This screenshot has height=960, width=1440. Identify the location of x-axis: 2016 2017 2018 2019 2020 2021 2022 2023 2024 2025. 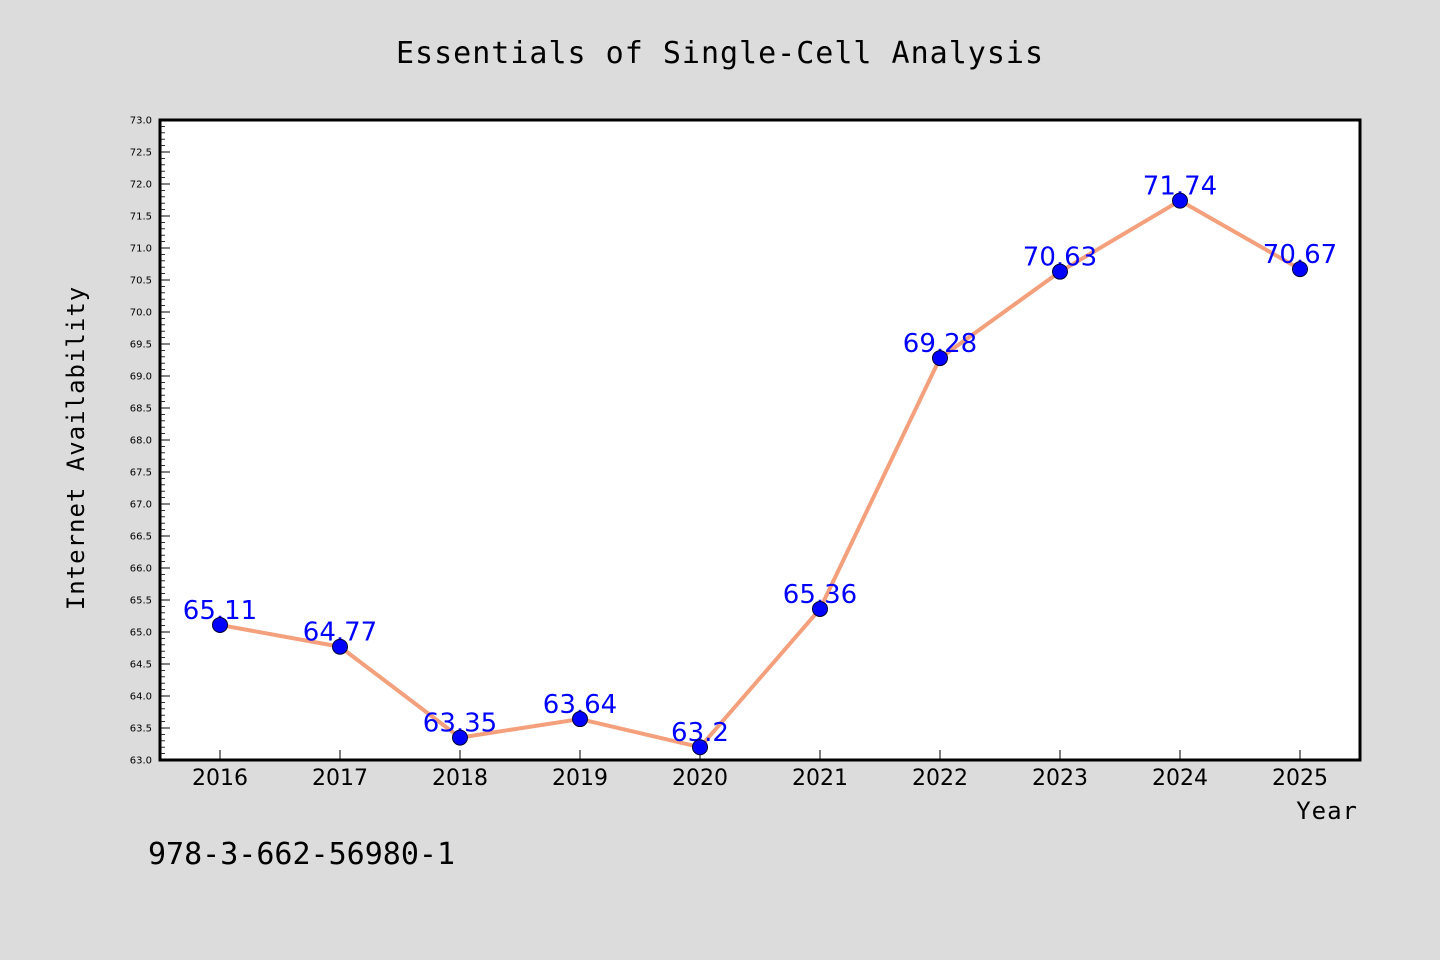
(760, 770).